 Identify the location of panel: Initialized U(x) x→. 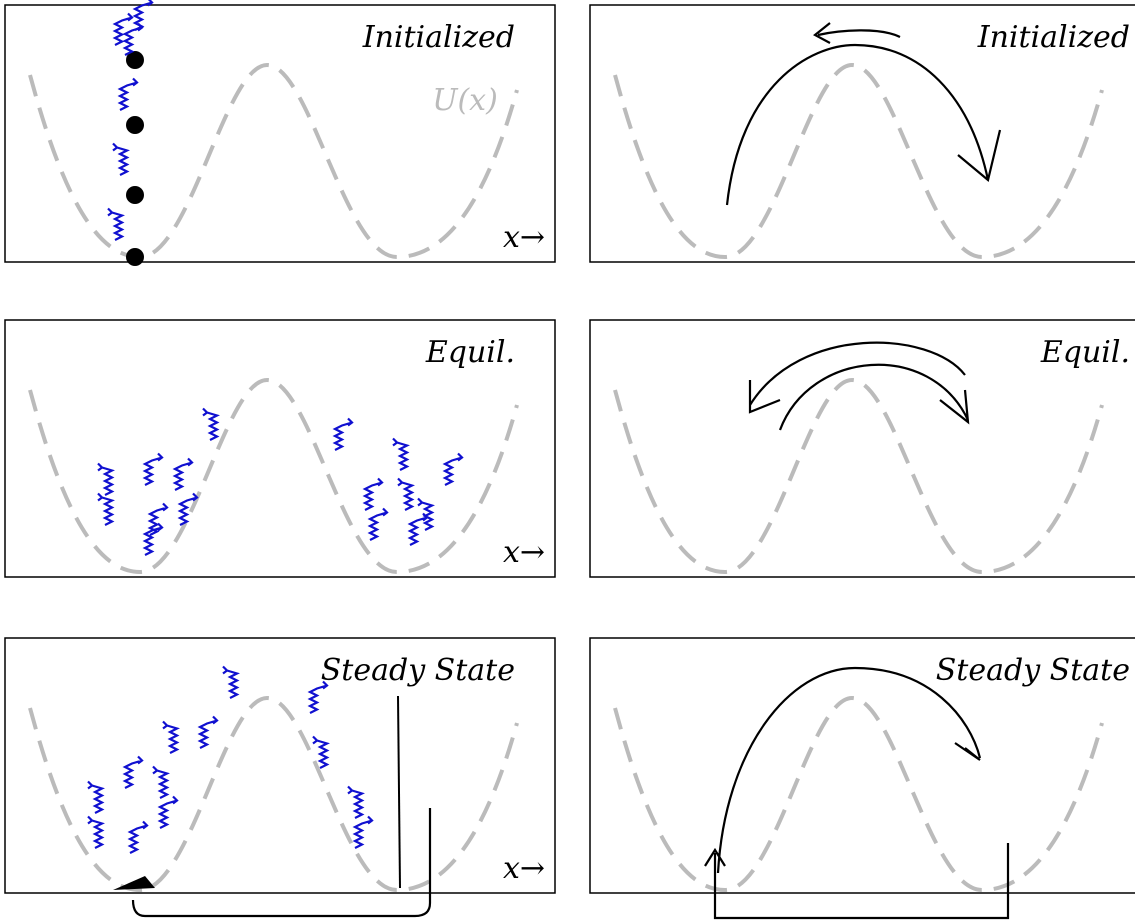
(280, 133).